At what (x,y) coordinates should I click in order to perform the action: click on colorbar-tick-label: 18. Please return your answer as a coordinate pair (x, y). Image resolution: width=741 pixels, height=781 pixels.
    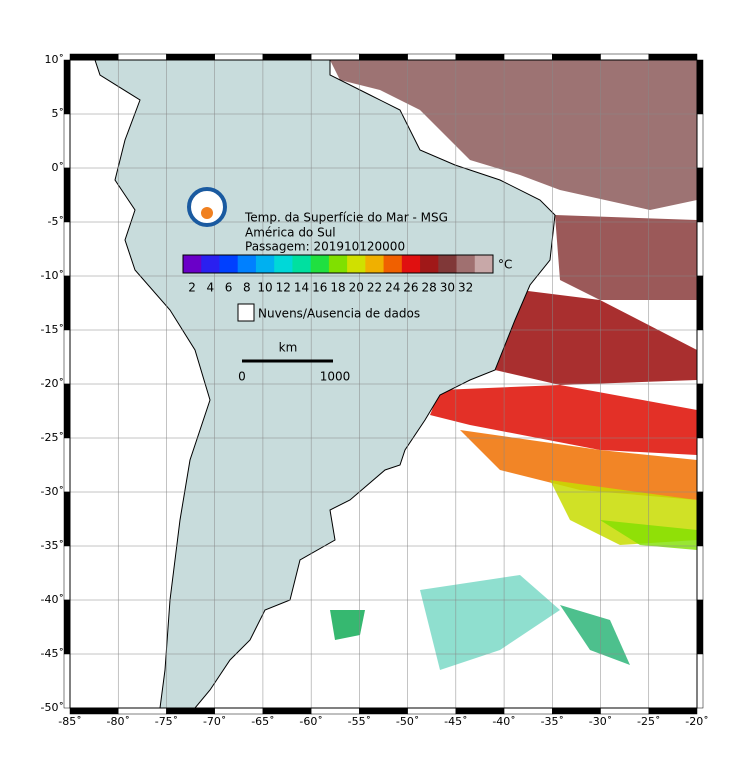
    Looking at the image, I should click on (337, 288).